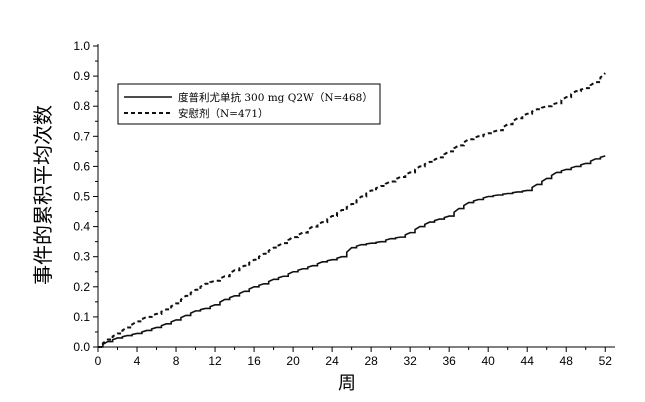 This screenshot has width=645, height=402. I want to click on x-tick-label: 44, so click(528, 361).